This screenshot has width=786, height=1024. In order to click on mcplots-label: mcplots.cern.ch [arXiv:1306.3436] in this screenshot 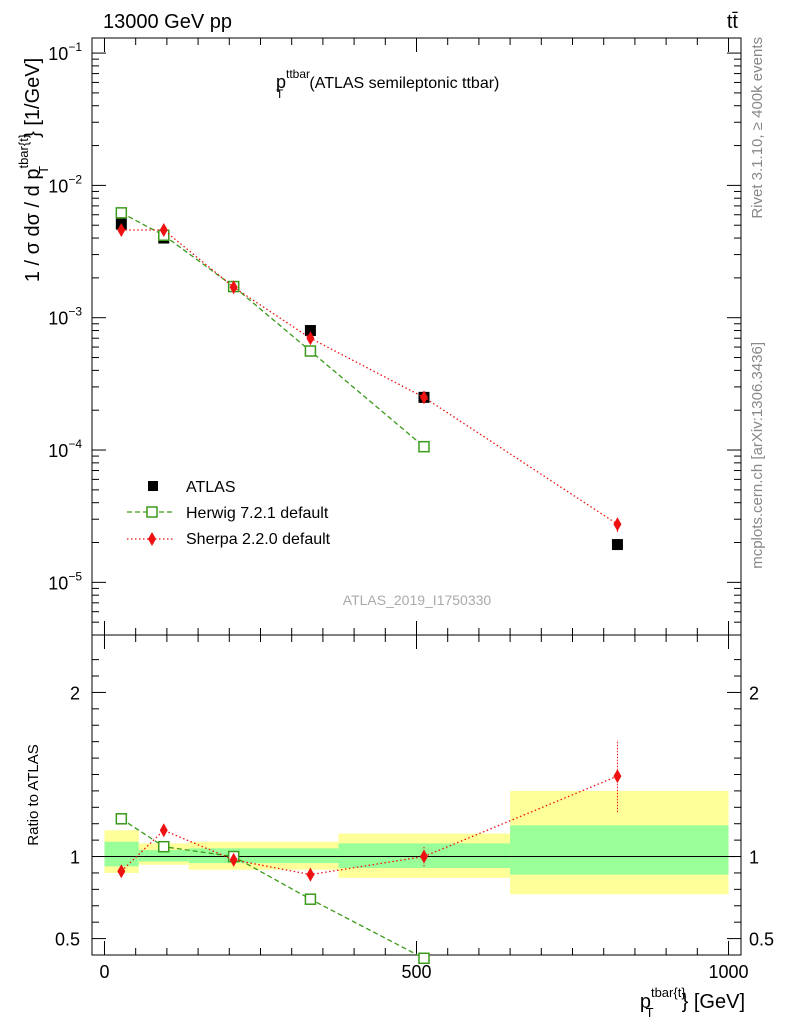, I will do `click(757, 455)`.